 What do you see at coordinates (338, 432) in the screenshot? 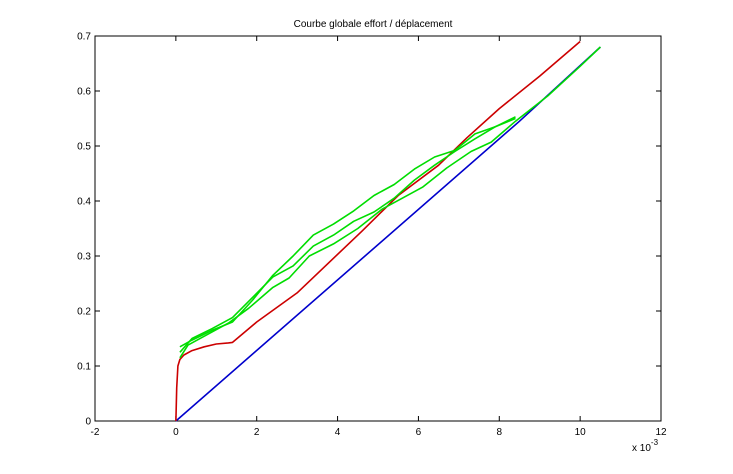
I see `x-tick-label: 4` at bounding box center [338, 432].